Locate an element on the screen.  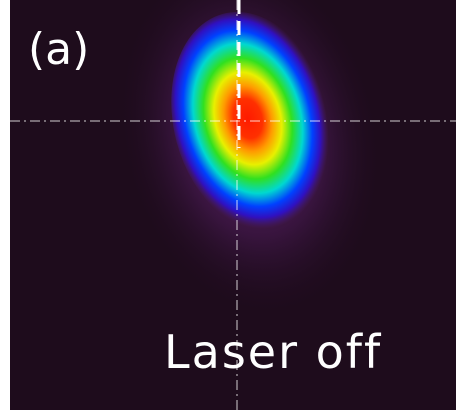
panel-label: (a) is located at coordinates (58, 49).